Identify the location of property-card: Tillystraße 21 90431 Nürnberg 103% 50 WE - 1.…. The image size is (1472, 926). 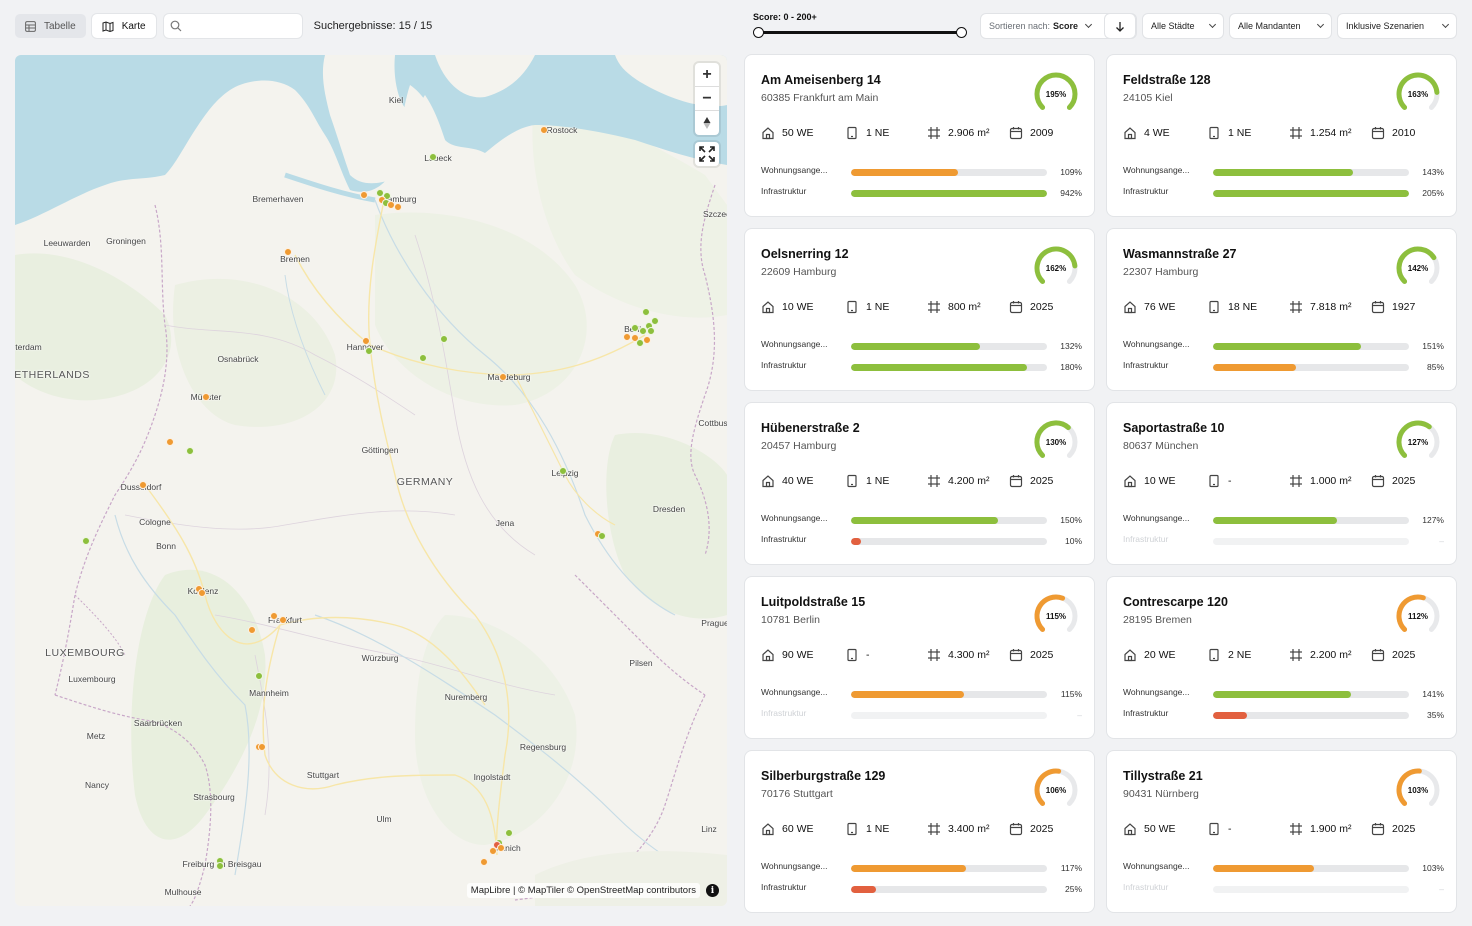
(1281, 831).